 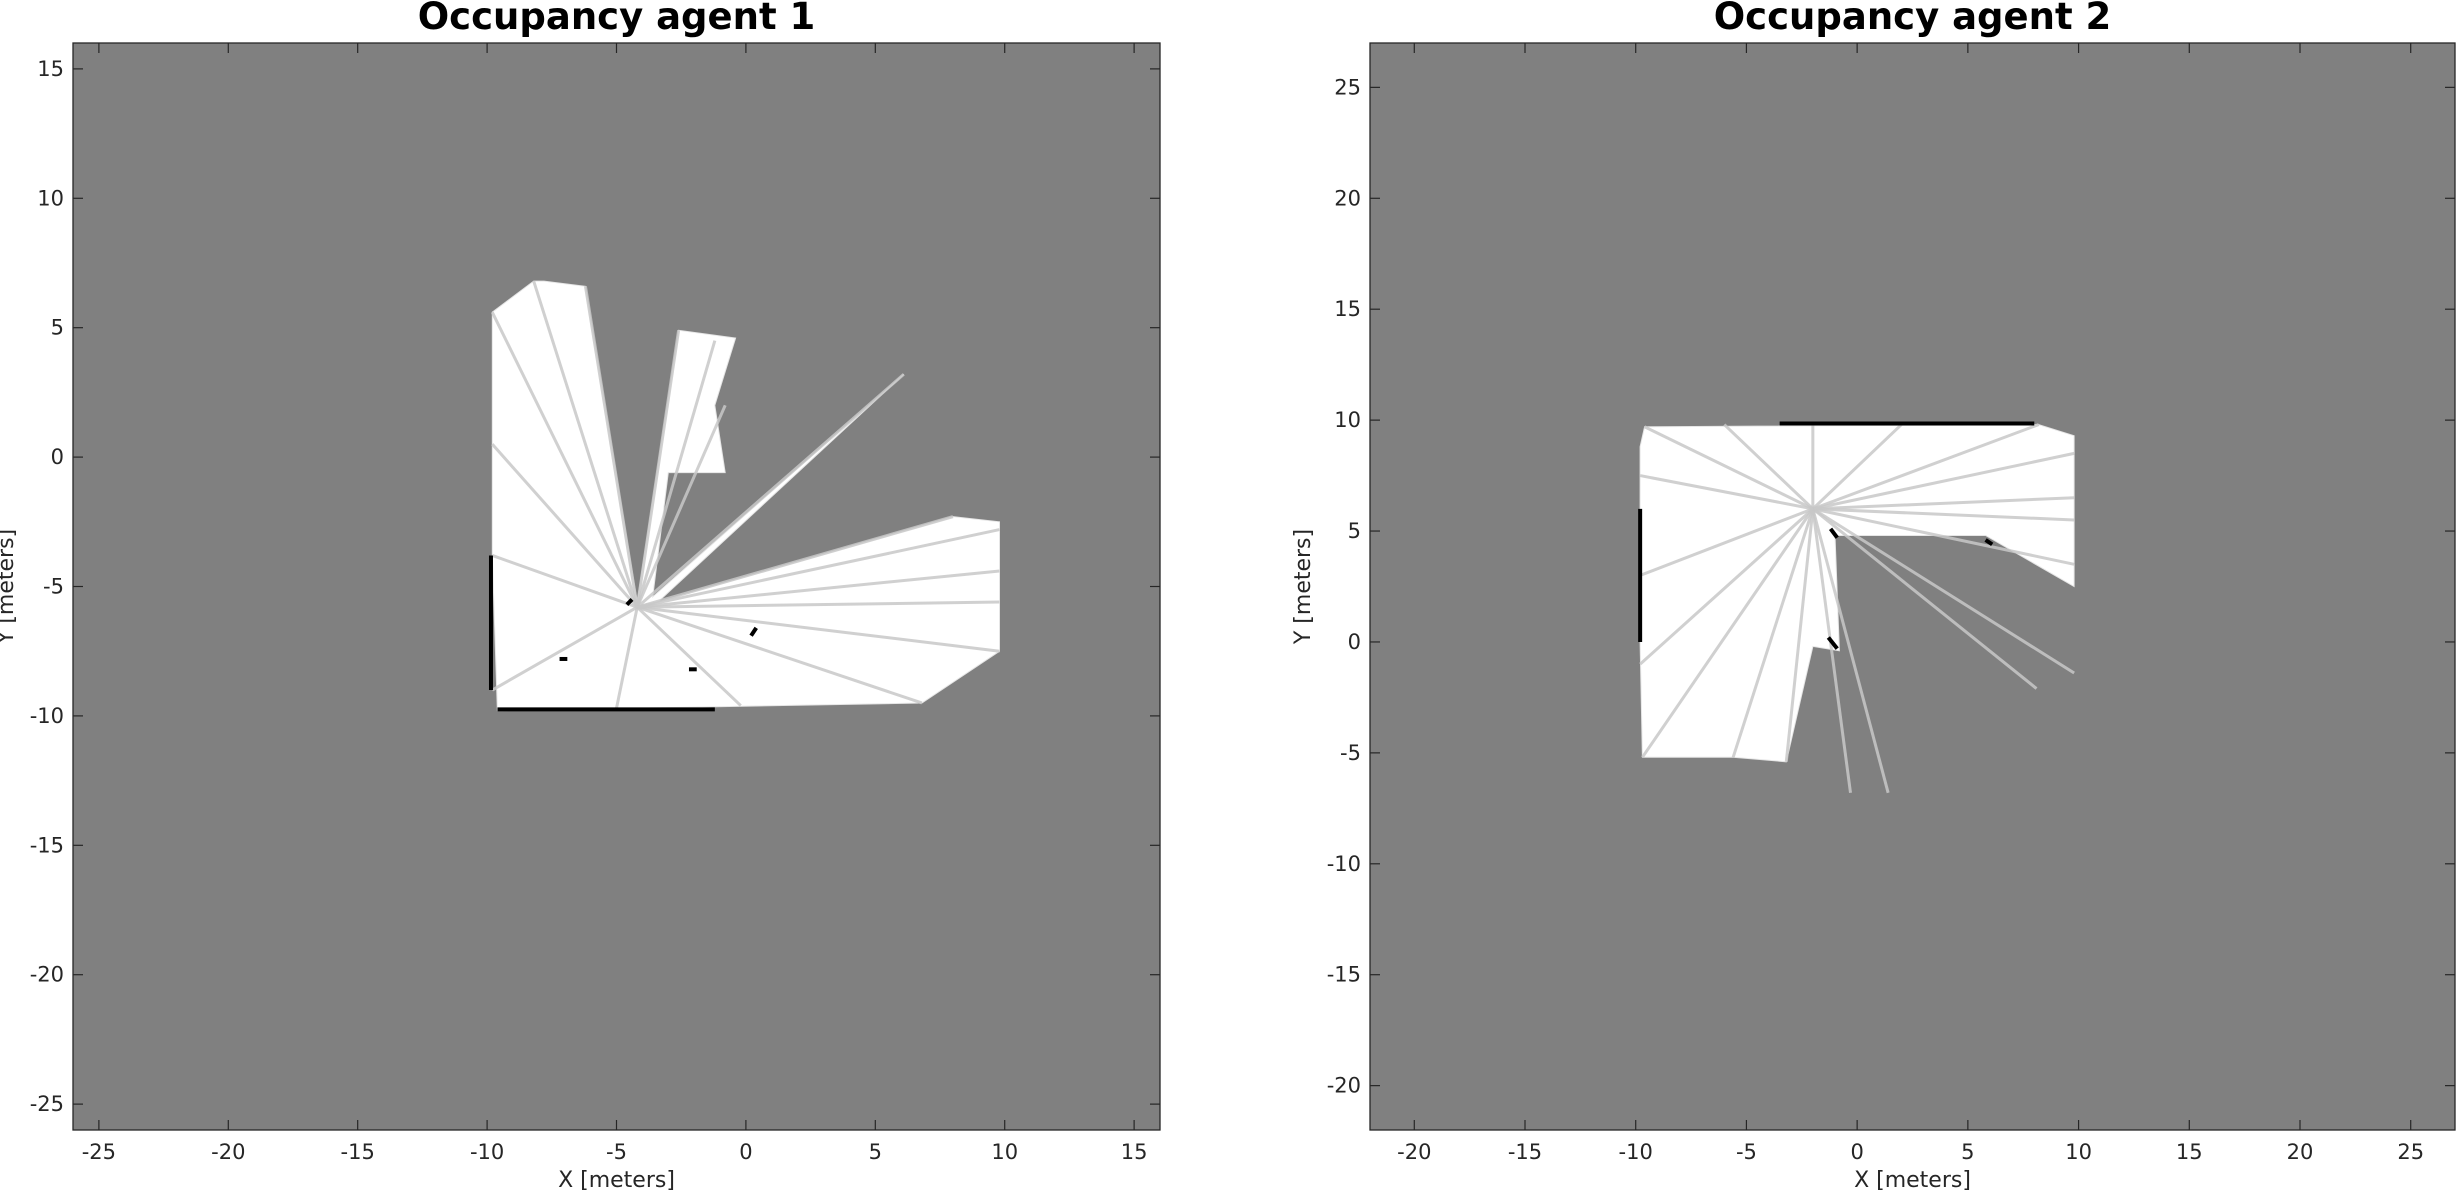 What do you see at coordinates (2300, 1152) in the screenshot?
I see `x-tick-label: 20` at bounding box center [2300, 1152].